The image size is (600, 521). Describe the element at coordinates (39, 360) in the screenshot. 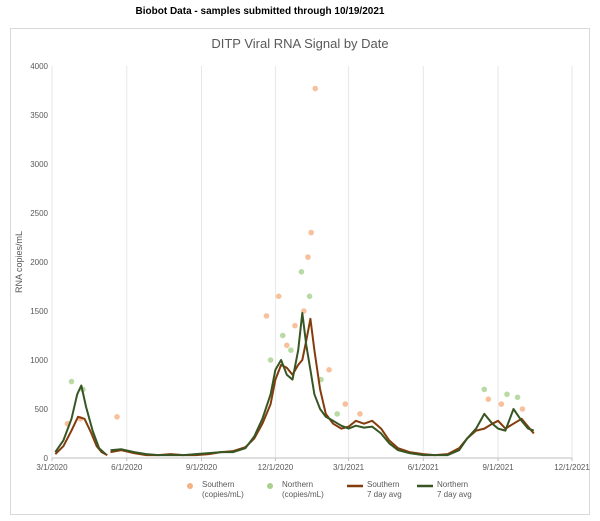

I see `y-tick-label: 1000` at that location.